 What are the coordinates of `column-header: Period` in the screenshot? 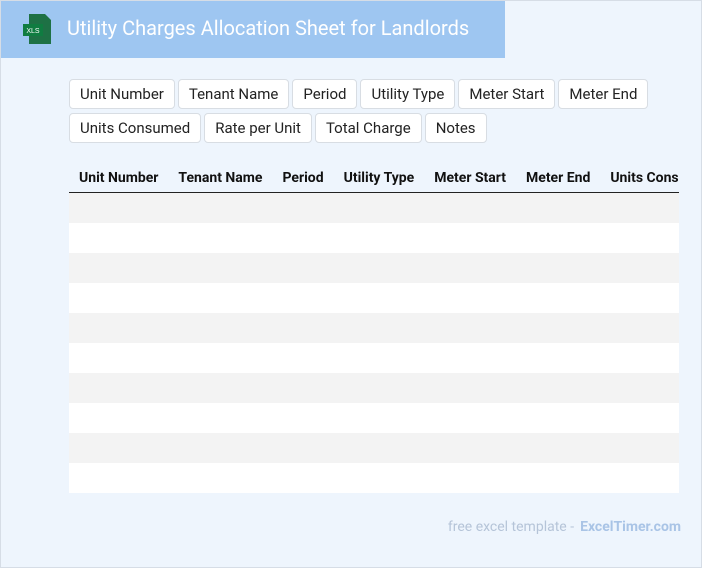 It's located at (303, 178).